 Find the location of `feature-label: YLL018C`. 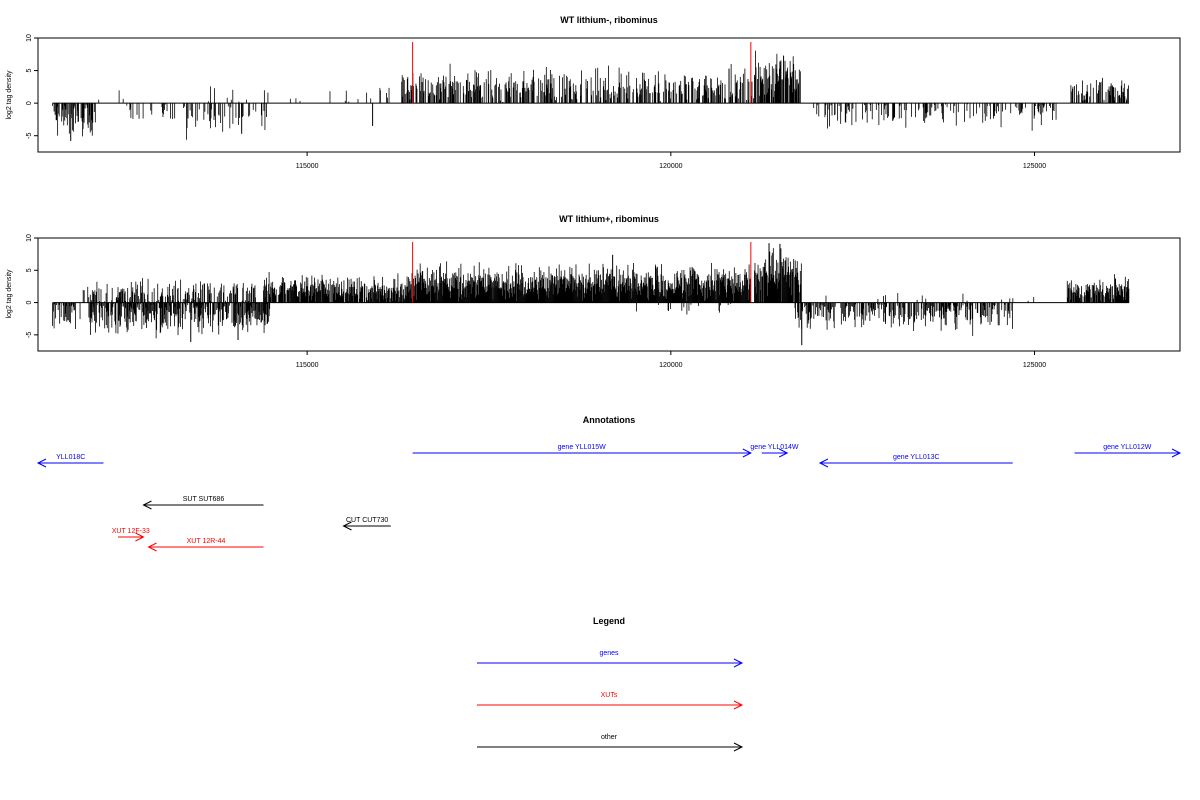

feature-label: YLL018C is located at coordinates (70, 457).